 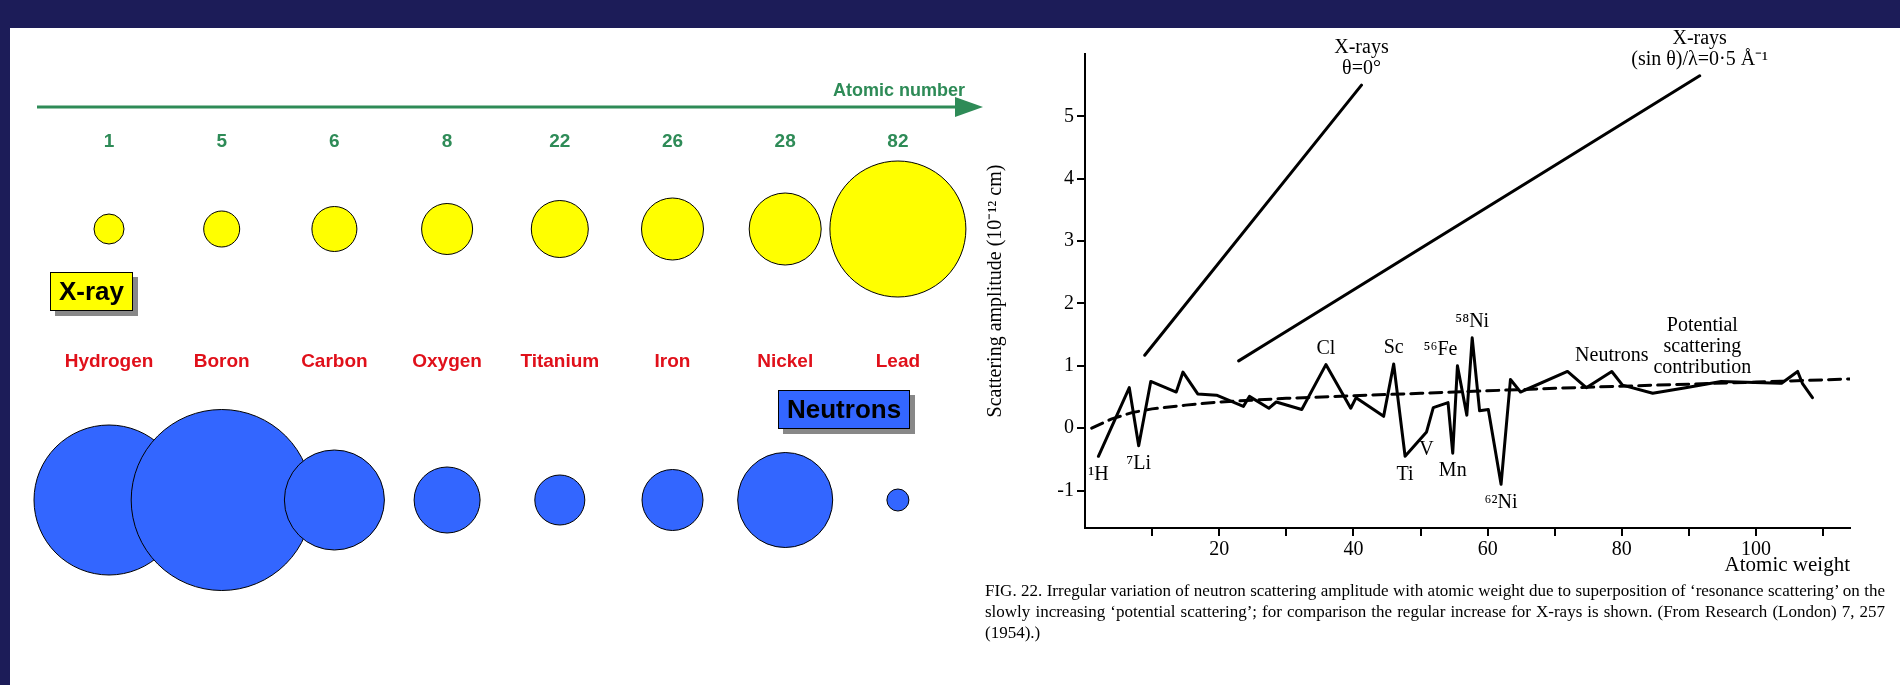 What do you see at coordinates (1098, 472) in the screenshot?
I see `annotation: ¹H` at bounding box center [1098, 472].